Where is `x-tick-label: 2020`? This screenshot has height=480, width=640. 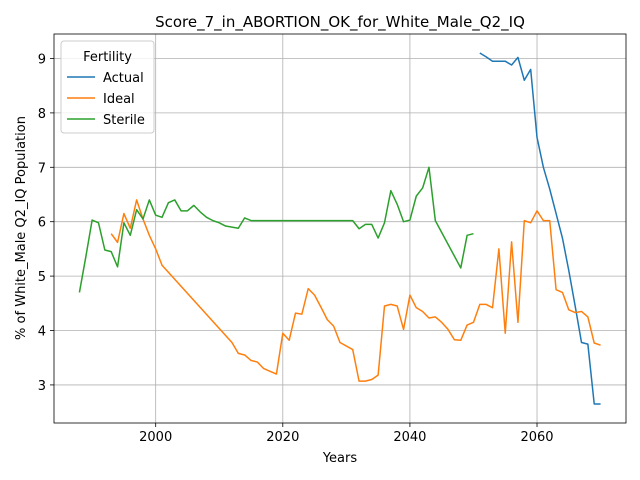 x-tick-label: 2020 is located at coordinates (282, 437).